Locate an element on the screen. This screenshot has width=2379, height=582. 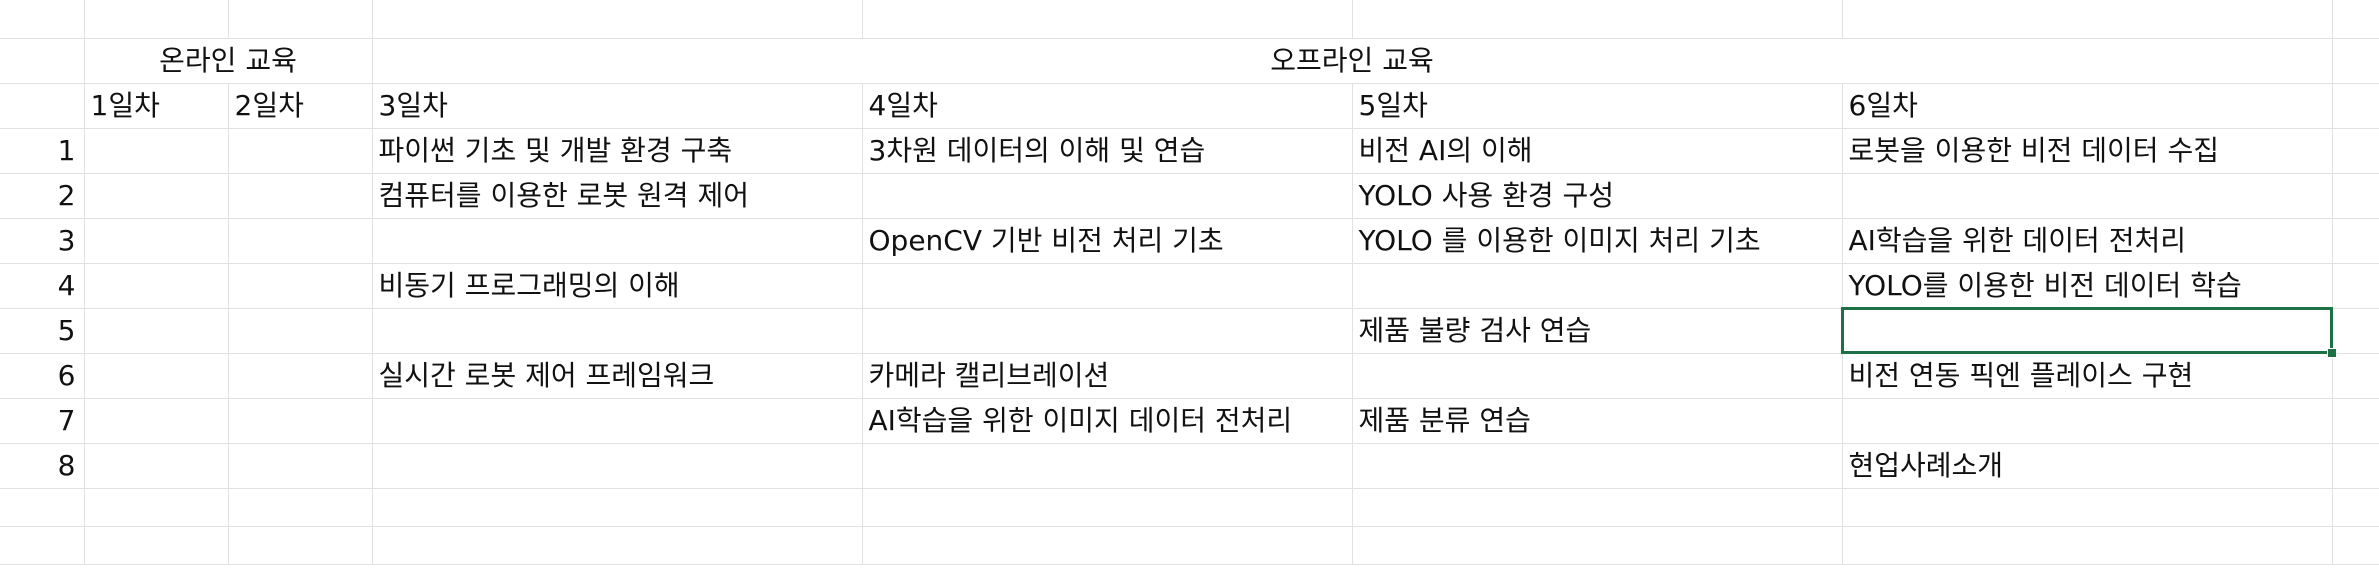
schedule-cell-d3: 파이썬 기초 및 개발 환경 구축 is located at coordinates (617, 151).